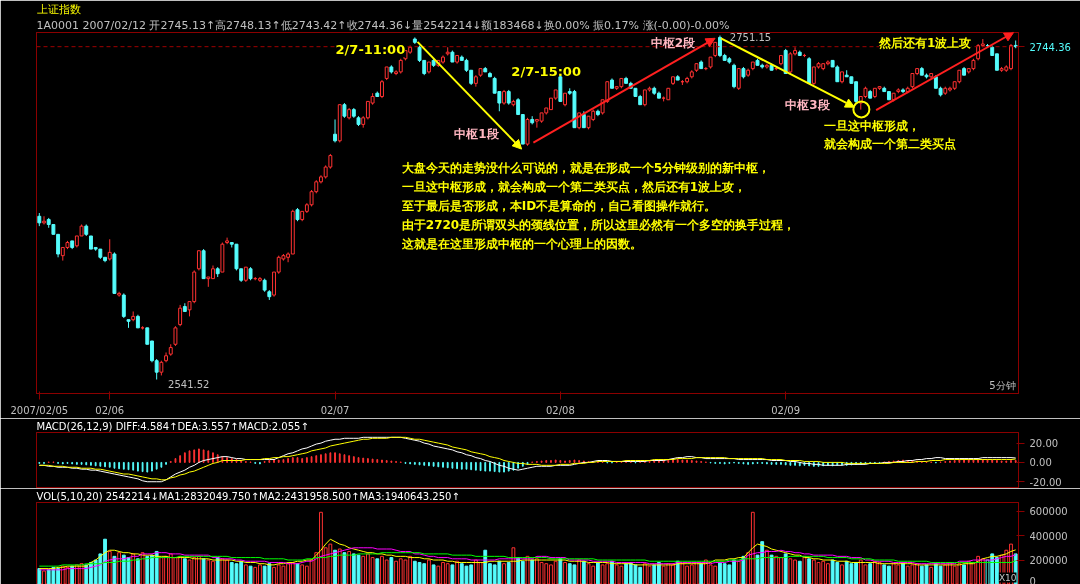 The width and height of the screenshot is (1080, 584). What do you see at coordinates (1040, 463) in the screenshot?
I see `y-tick-label: 0.00` at bounding box center [1040, 463].